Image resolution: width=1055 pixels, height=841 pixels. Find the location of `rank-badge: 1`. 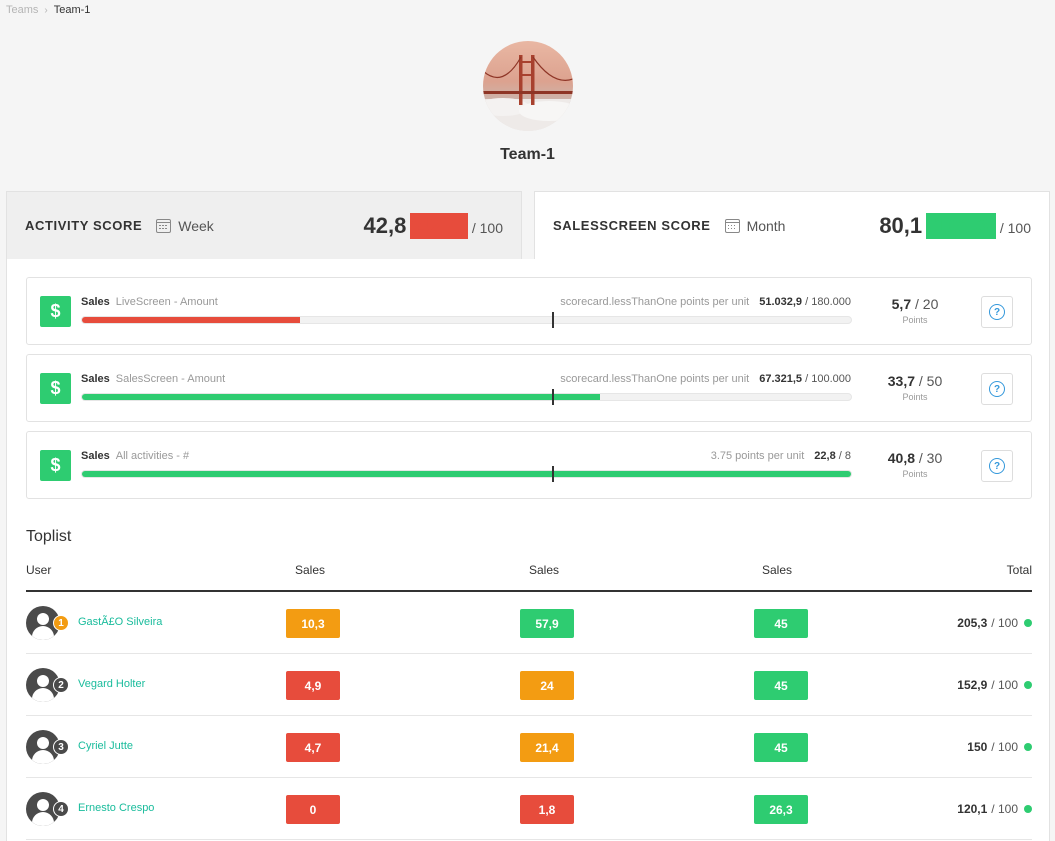

rank-badge: 1 is located at coordinates (61, 623).